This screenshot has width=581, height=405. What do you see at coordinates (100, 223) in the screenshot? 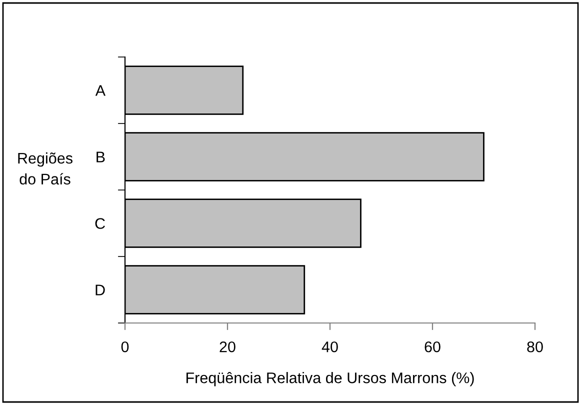
I see `y-tick-label: C` at bounding box center [100, 223].